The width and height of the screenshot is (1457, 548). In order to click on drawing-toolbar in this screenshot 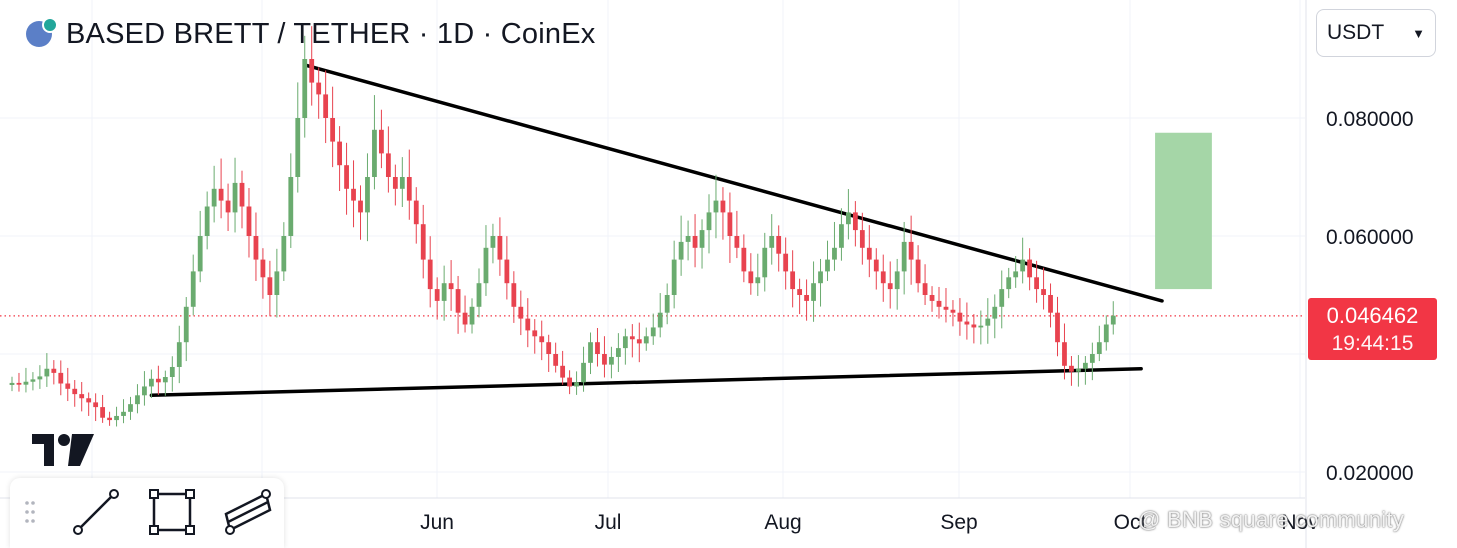, I will do `click(147, 513)`.